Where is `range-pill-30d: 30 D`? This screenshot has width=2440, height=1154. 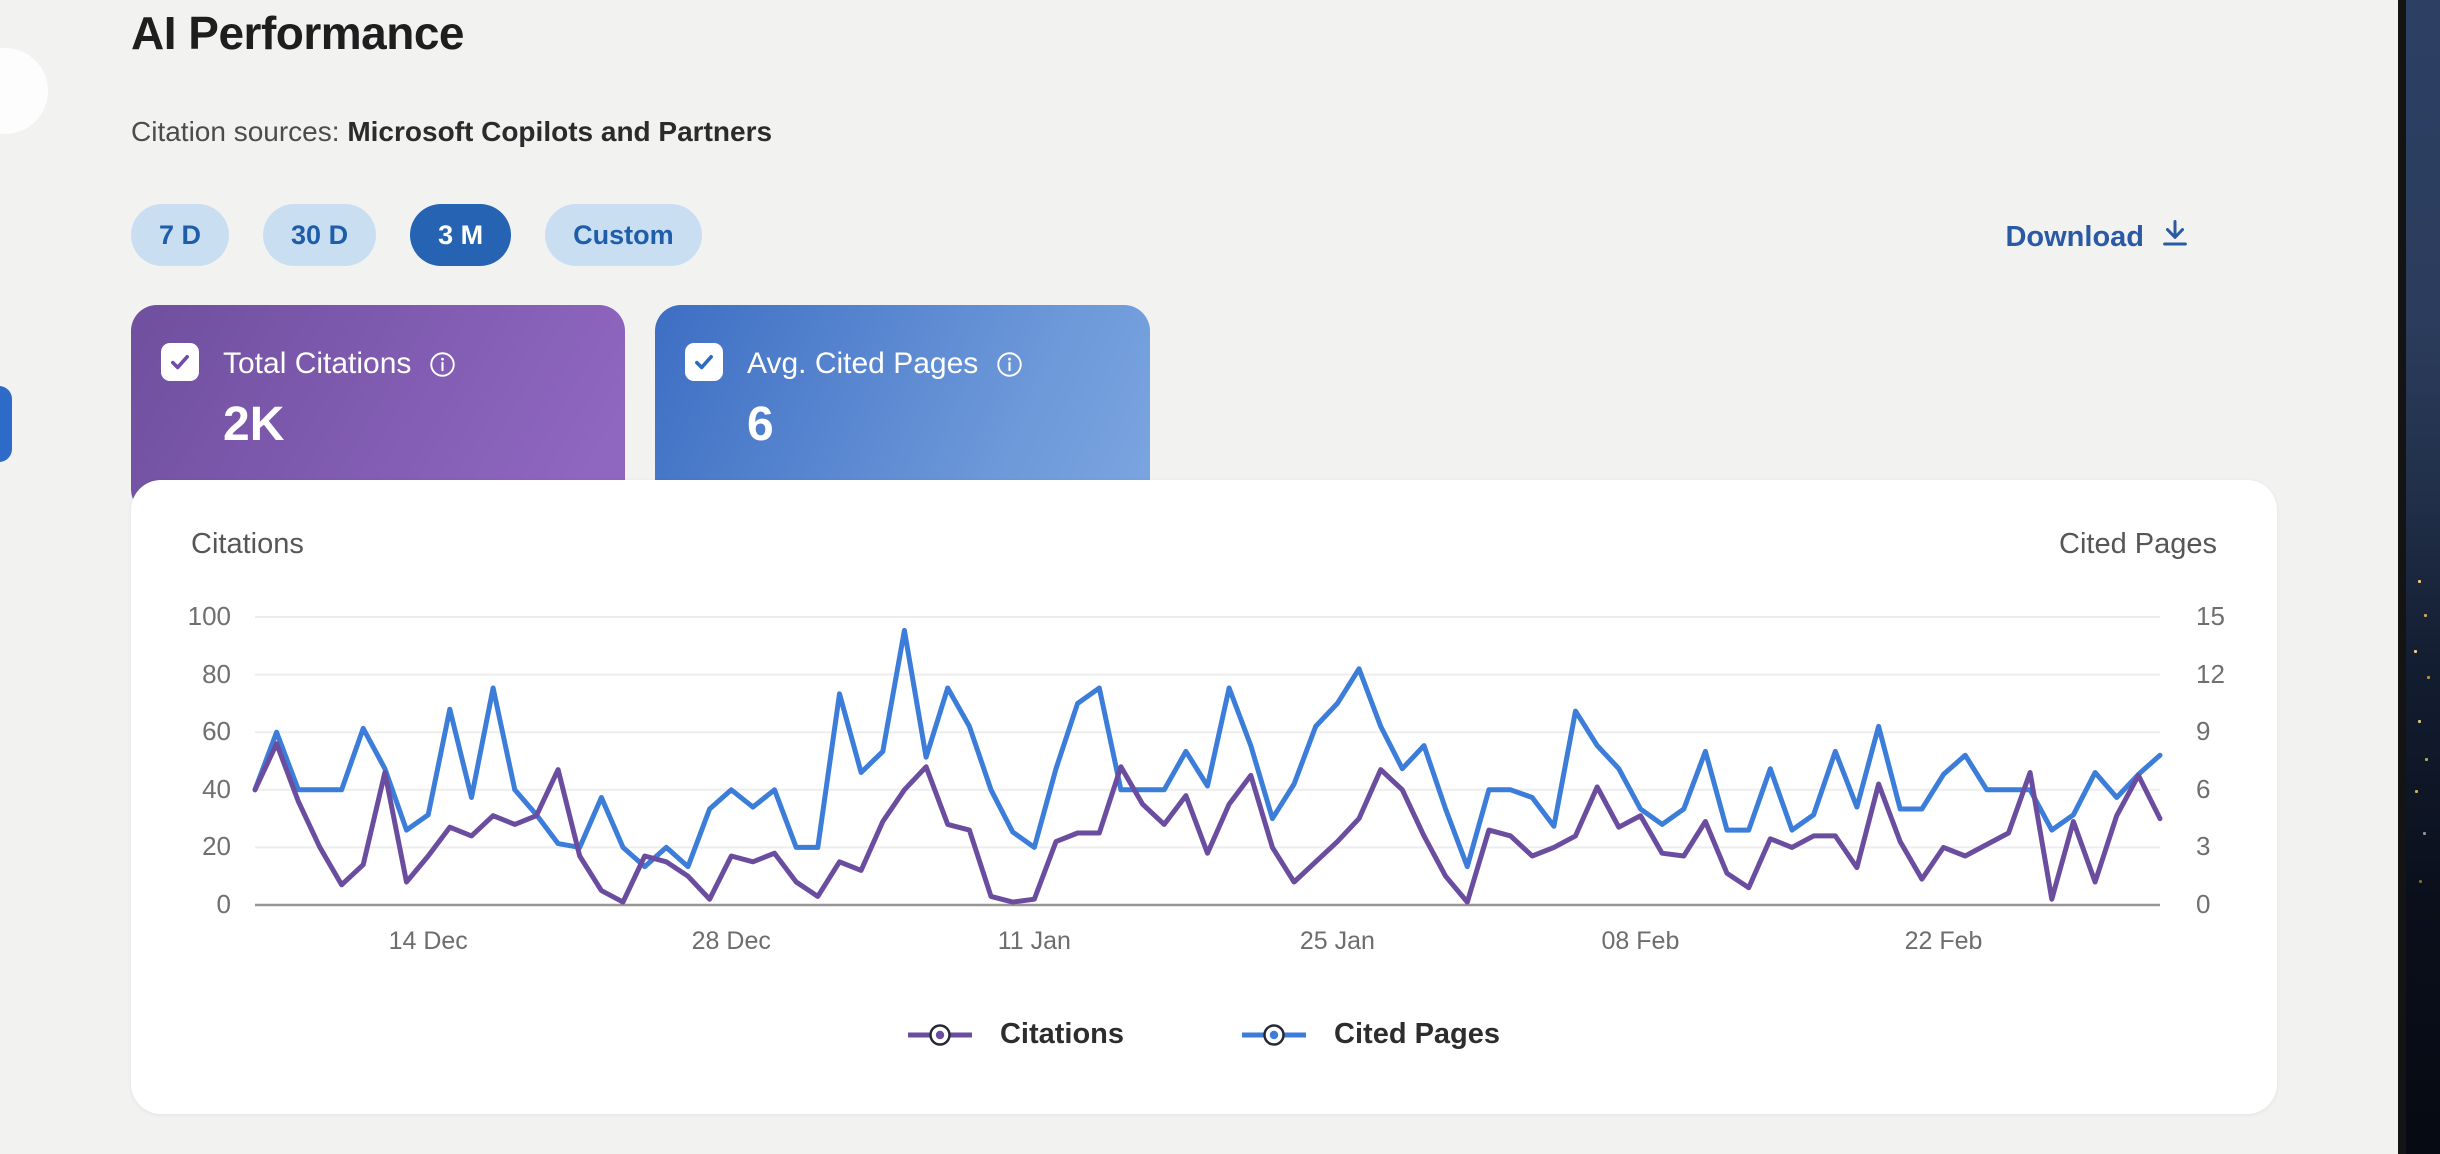 range-pill-30d: 30 D is located at coordinates (320, 235).